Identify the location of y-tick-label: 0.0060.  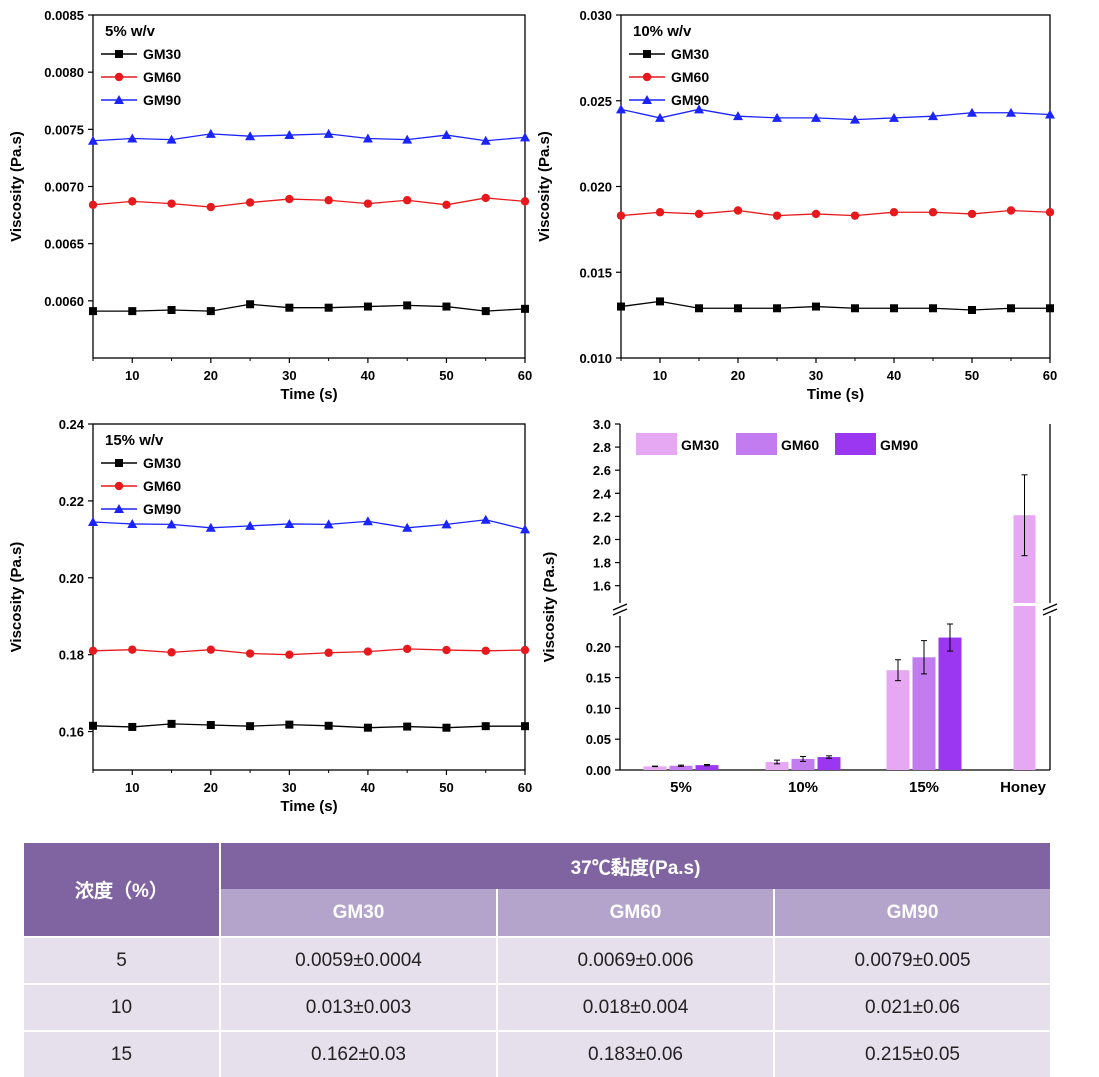
(64, 301).